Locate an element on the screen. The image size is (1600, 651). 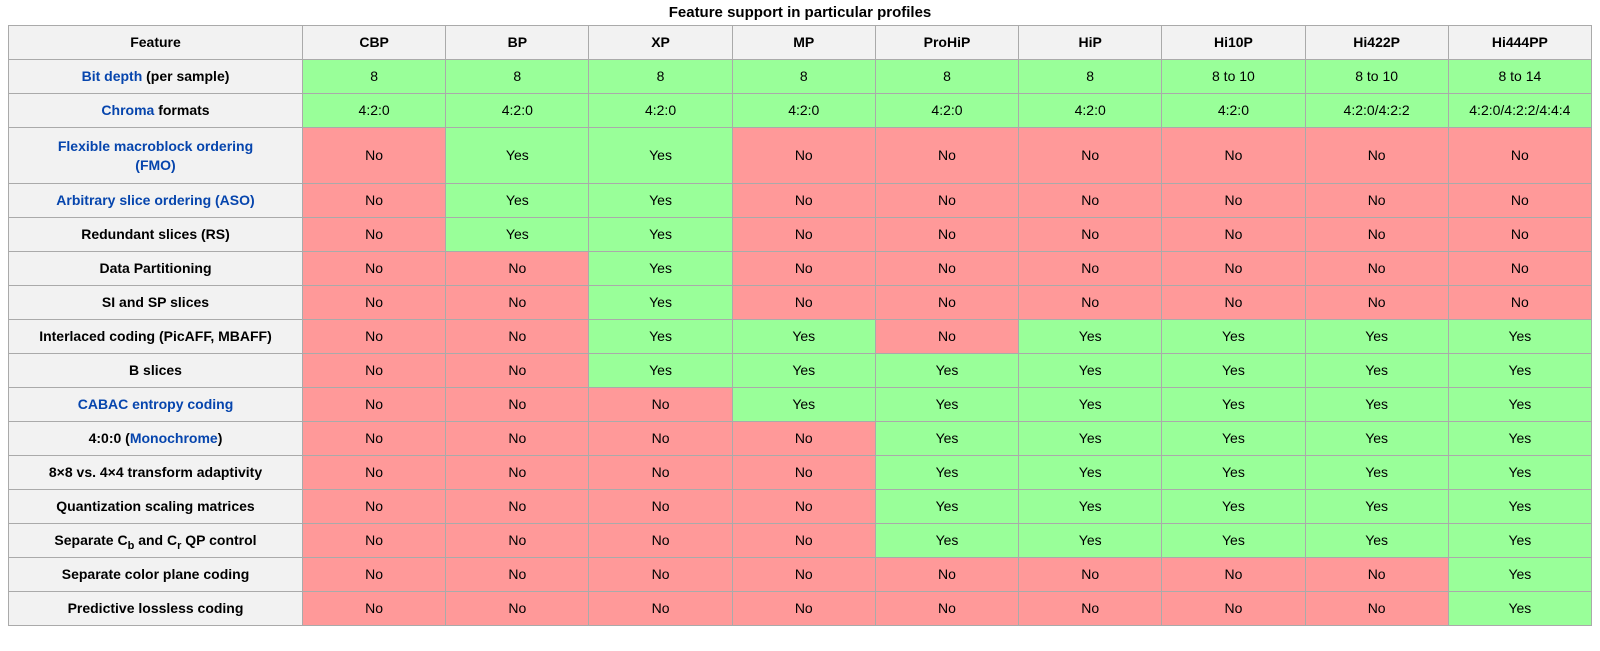
column-header: HiP is located at coordinates (1090, 42).